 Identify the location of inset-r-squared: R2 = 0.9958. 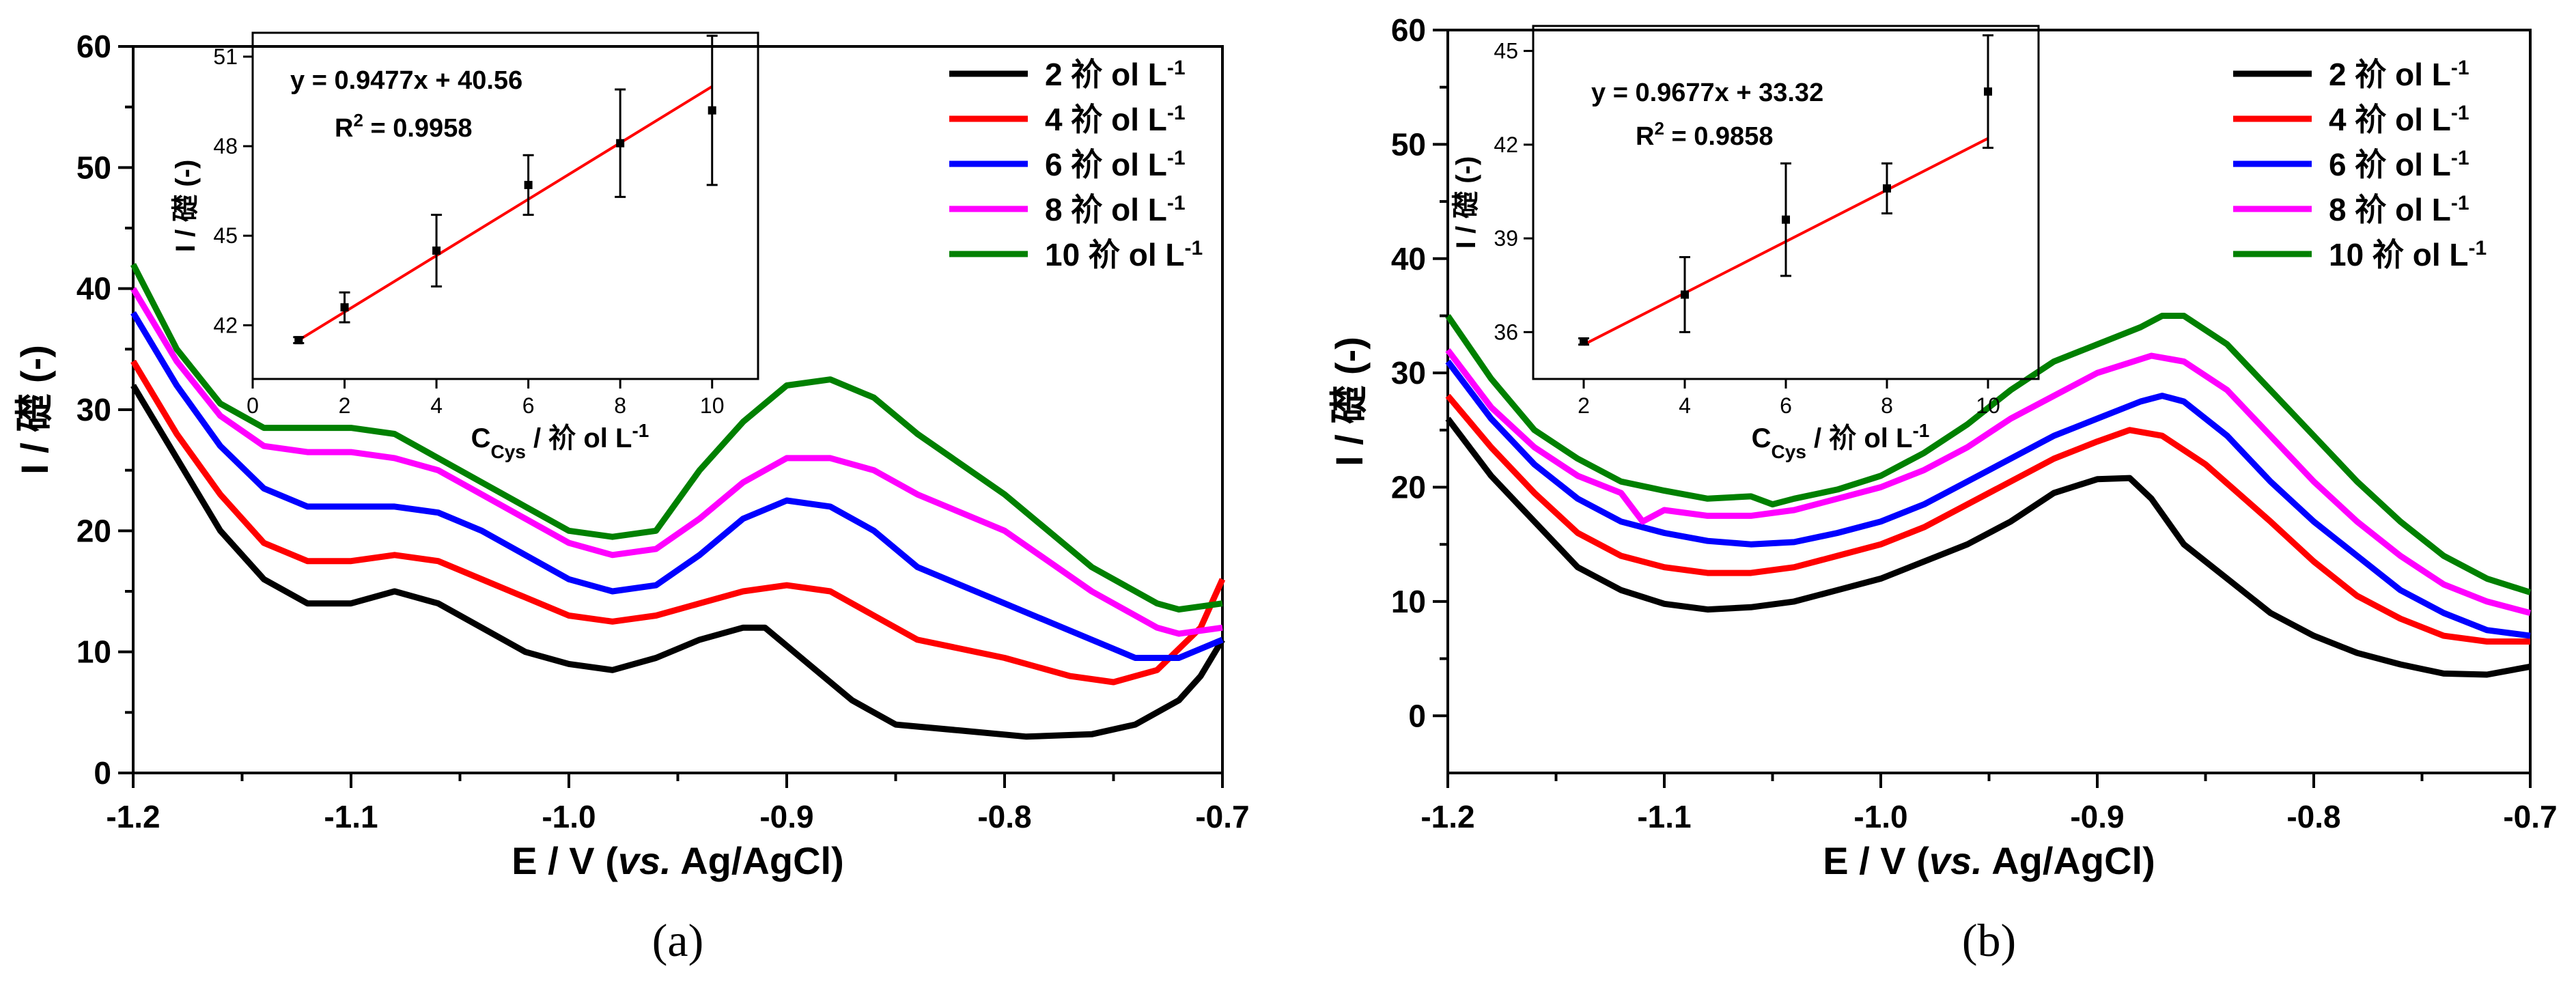
(403, 126).